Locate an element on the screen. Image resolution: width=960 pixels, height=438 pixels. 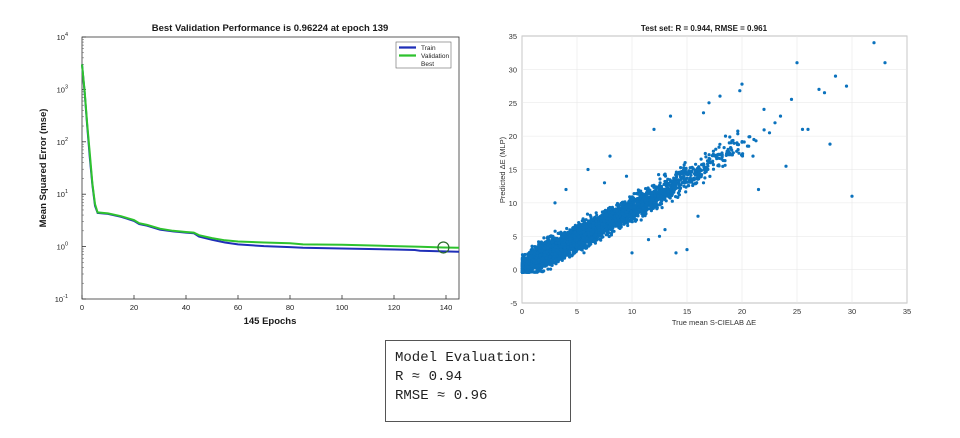
performance-x-tick-label: 80 is located at coordinates (290, 307).